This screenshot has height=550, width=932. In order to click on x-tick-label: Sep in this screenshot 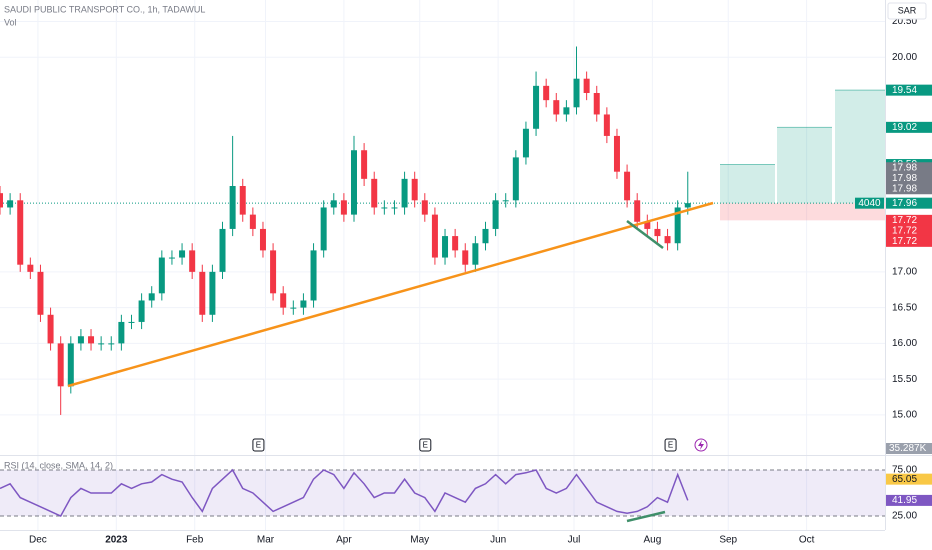, I will do `click(728, 540)`.